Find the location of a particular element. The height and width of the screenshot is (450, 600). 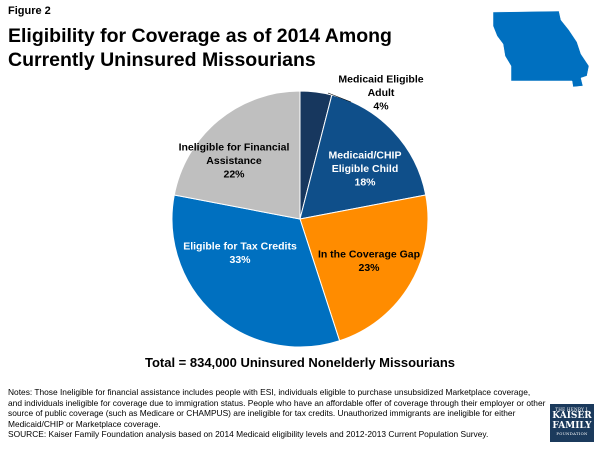

slice-label: Ineligible for Financial Assistance 22% is located at coordinates (234, 161).